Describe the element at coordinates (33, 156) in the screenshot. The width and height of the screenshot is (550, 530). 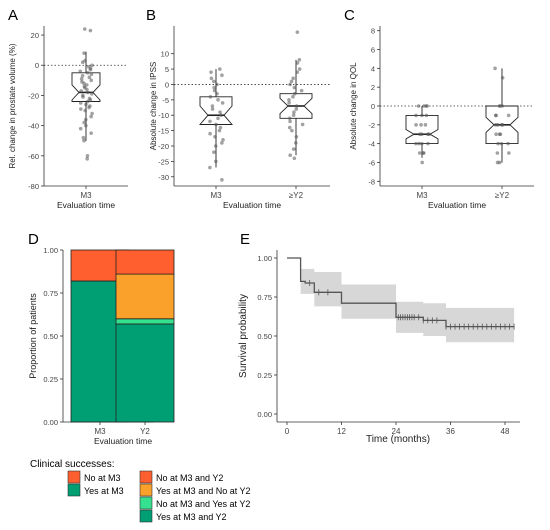
I see `y-tick-label: -60` at that location.